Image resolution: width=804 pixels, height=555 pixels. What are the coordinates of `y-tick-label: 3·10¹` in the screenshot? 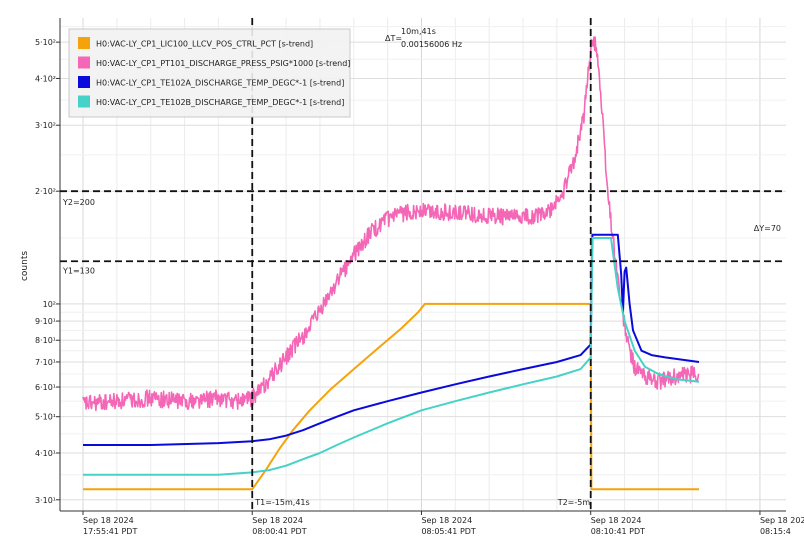 It's located at (45, 500).